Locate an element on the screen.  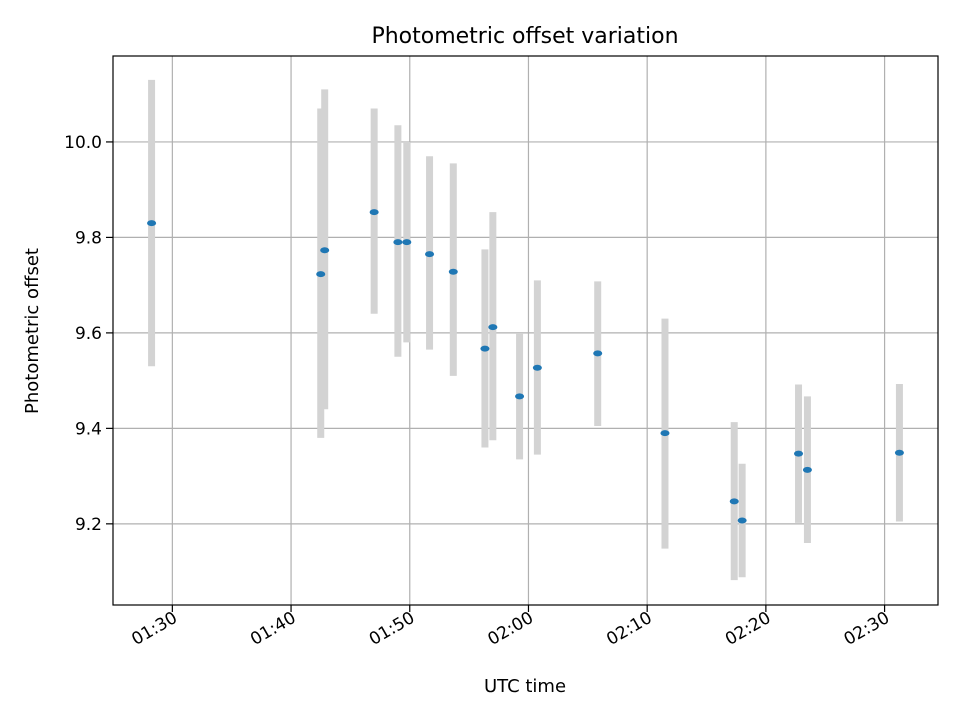
y-tick-label: 9.6 is located at coordinates (88, 334).